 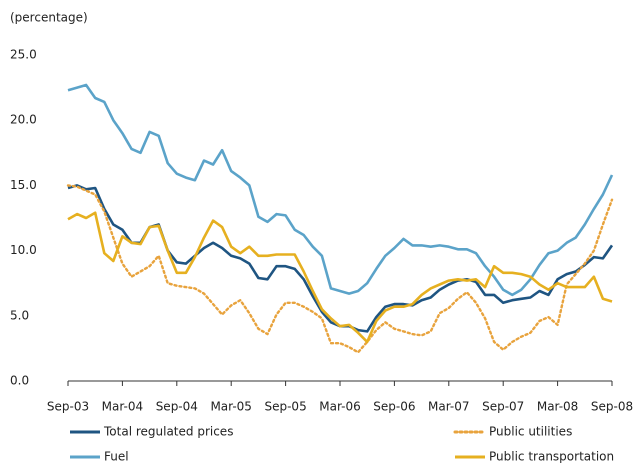 I want to click on y-tick-label: 10.0, so click(x=23, y=250).